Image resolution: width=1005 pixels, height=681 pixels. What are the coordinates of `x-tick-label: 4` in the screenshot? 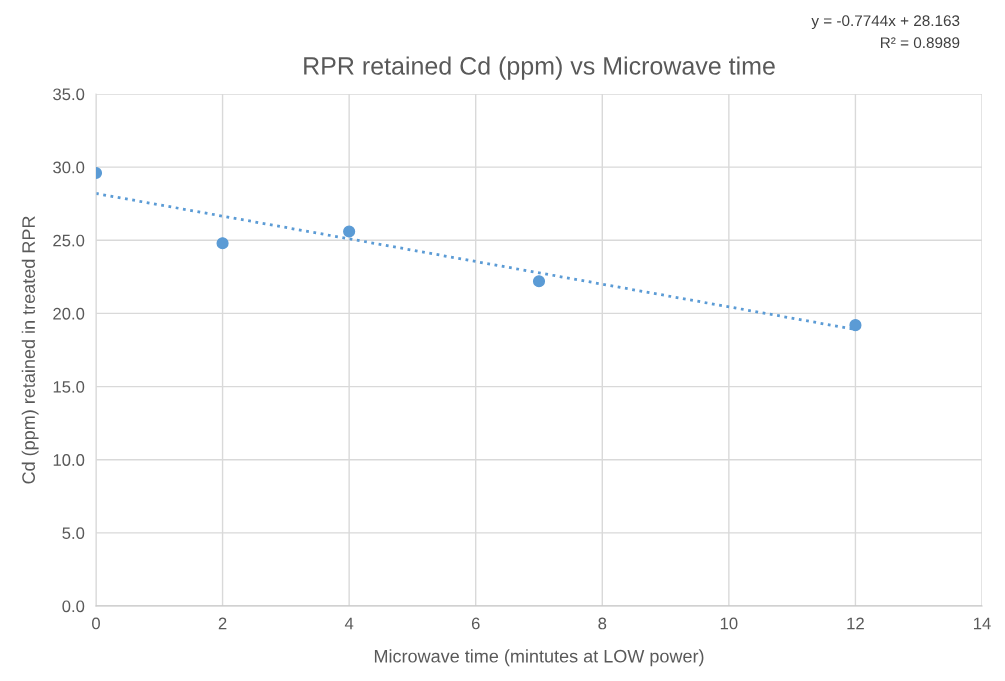 It's located at (349, 623).